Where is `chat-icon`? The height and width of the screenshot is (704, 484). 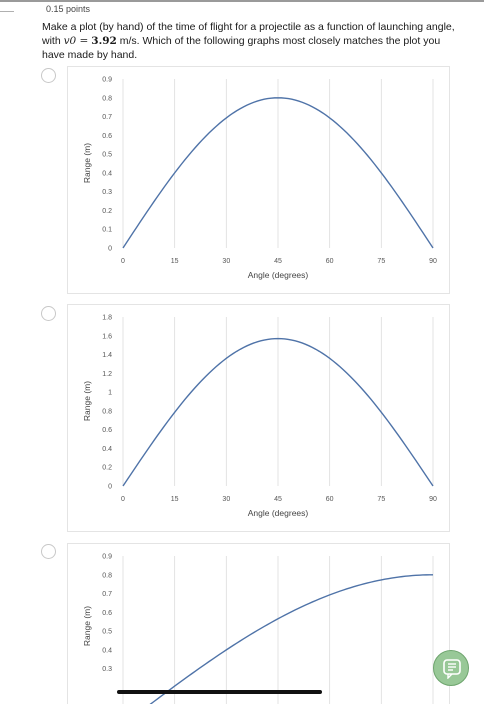
chat-icon is located at coordinates (452, 669).